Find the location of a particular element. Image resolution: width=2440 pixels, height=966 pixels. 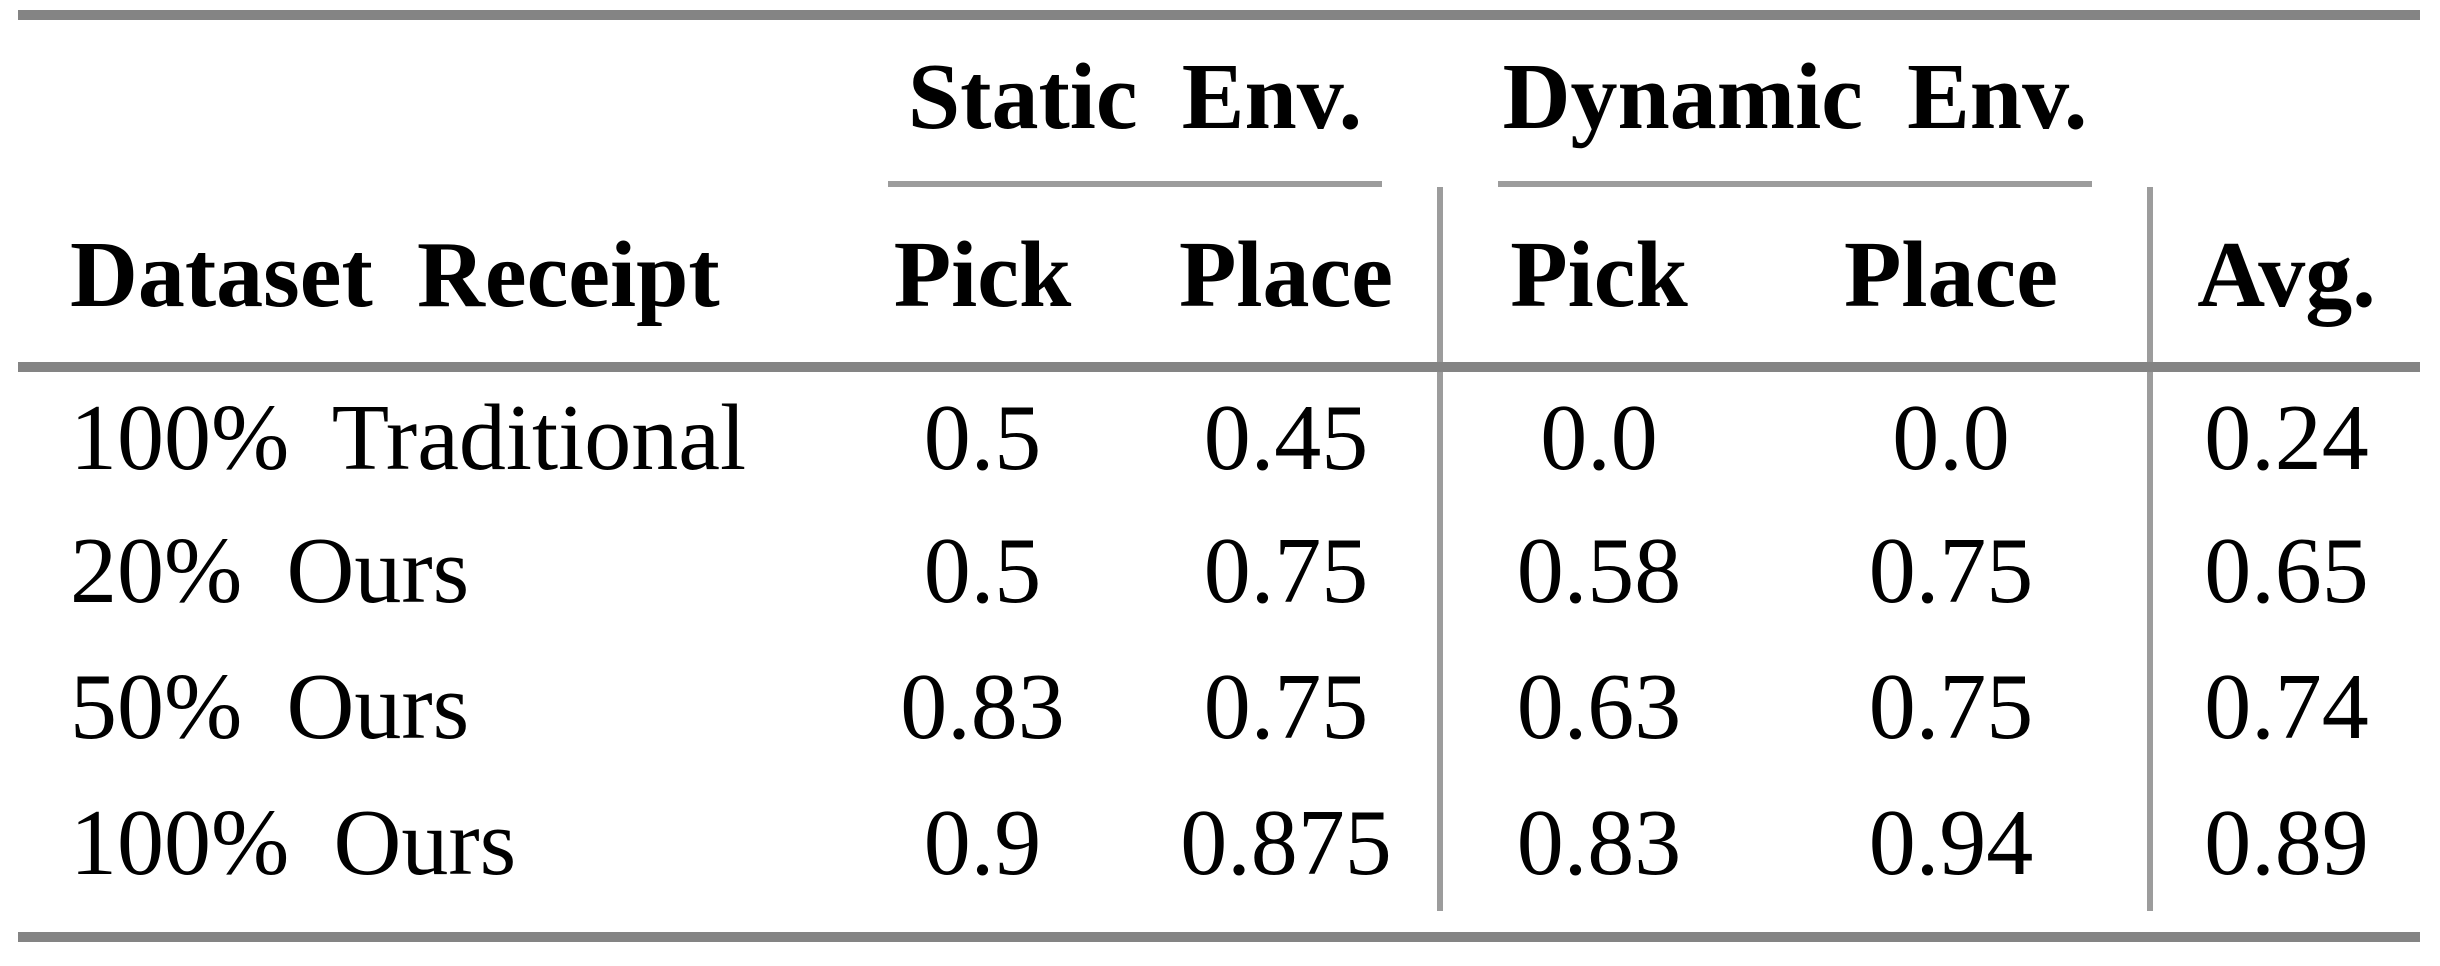

row-label: 100% Ours is located at coordinates (293, 843).